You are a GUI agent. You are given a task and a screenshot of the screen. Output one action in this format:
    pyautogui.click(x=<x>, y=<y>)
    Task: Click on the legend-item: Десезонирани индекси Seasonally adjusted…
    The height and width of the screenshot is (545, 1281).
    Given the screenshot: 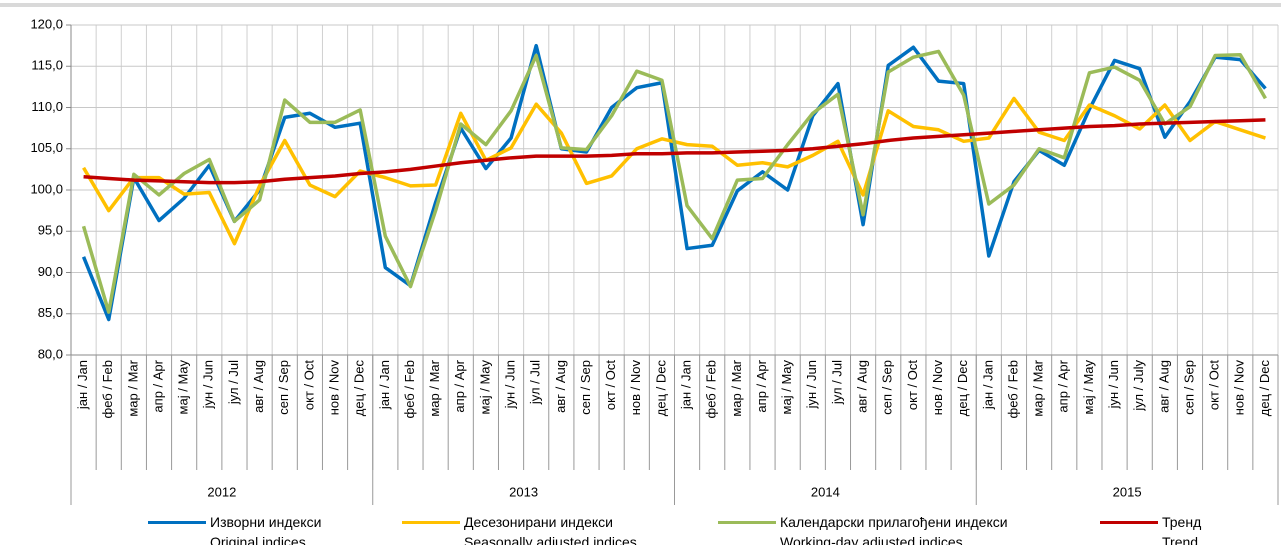 What is the action you would take?
    pyautogui.click(x=519, y=528)
    